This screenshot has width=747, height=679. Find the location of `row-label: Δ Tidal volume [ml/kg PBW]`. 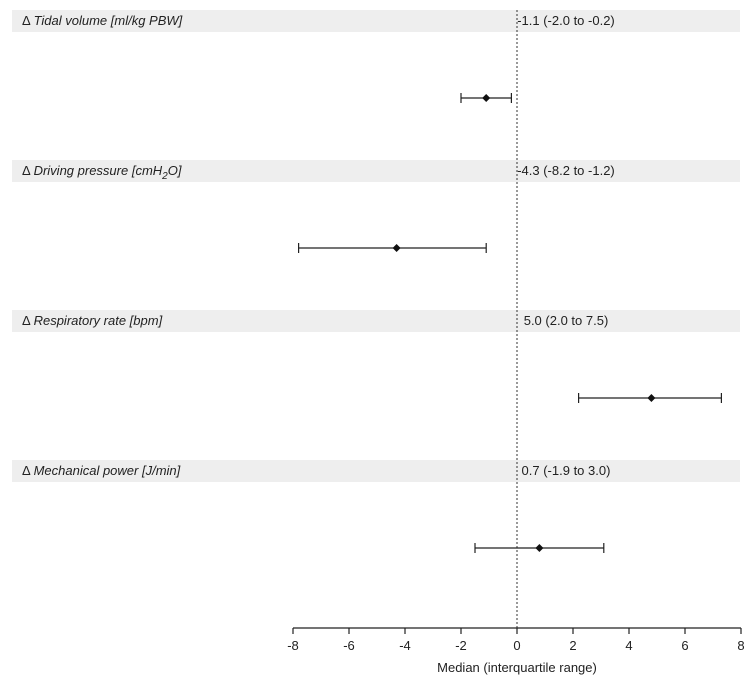

row-label: Δ Tidal volume [ml/kg PBW] is located at coordinates (102, 20).